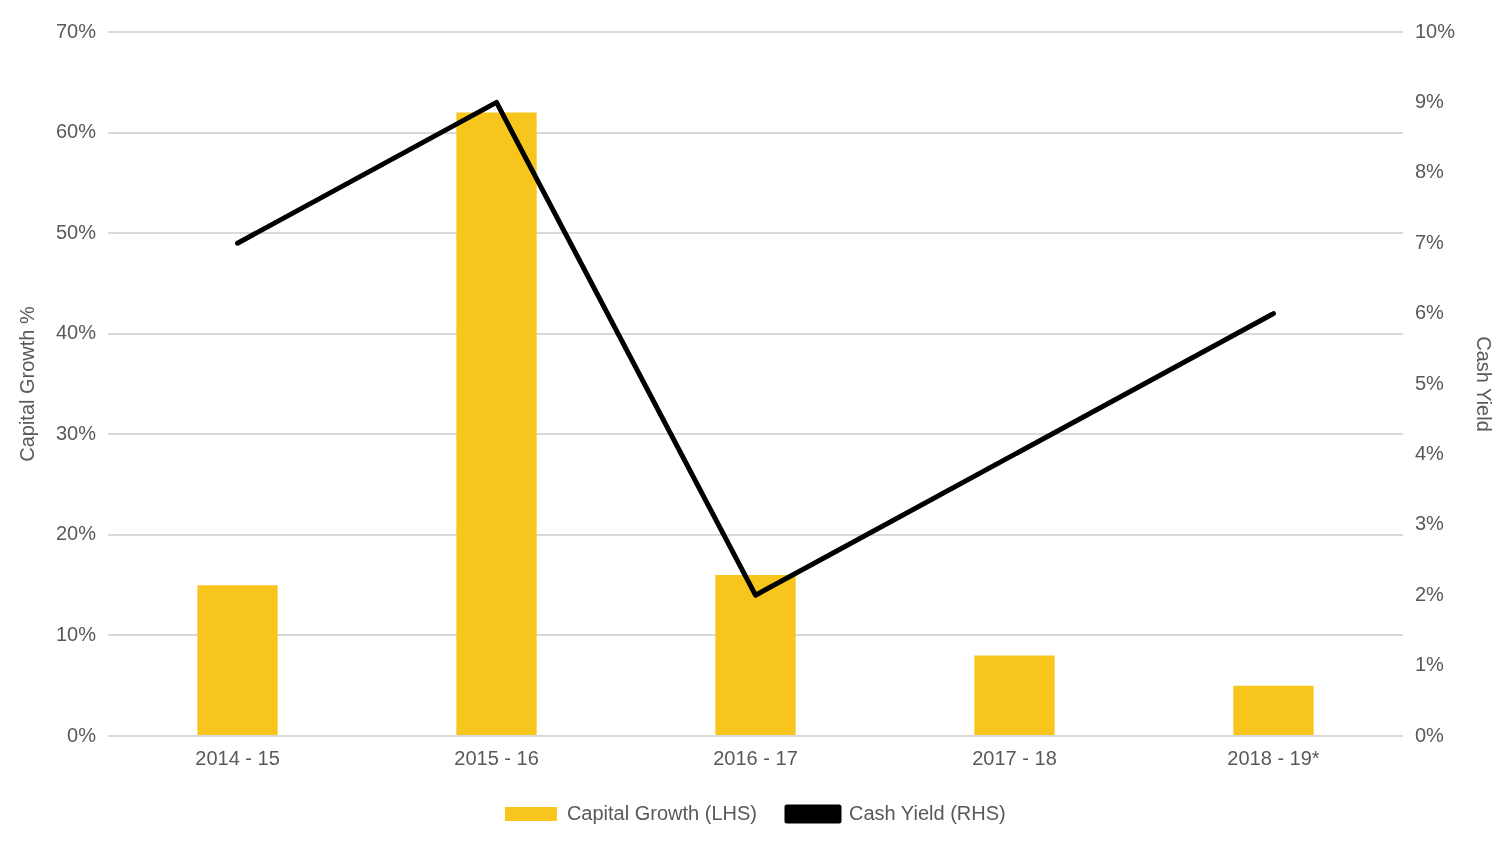 This screenshot has width=1511, height=851. I want to click on y2-tick-label: 6%, so click(1429, 312).